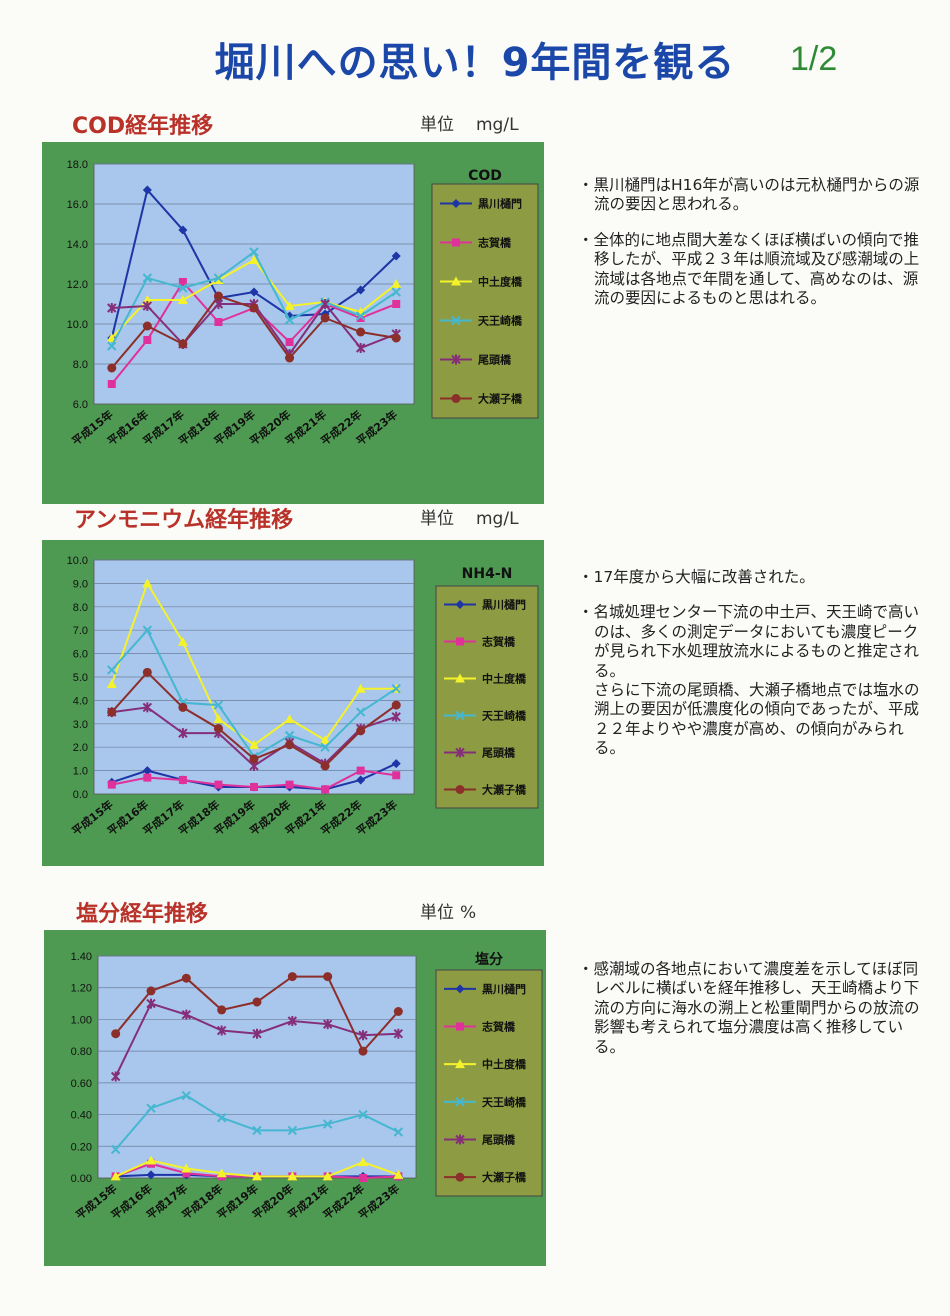 Image resolution: width=950 pixels, height=1316 pixels. I want to click on salt-chart-title: 塩分, so click(489, 959).